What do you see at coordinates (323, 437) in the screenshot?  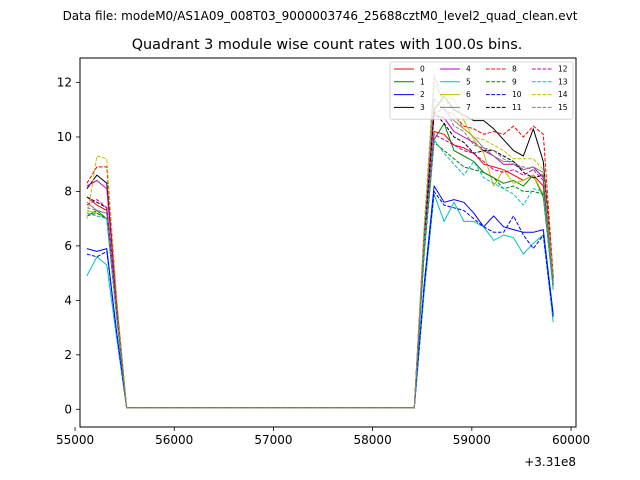 I see `x-axis: 55000 56000 57000 58000 59000 60000` at bounding box center [323, 437].